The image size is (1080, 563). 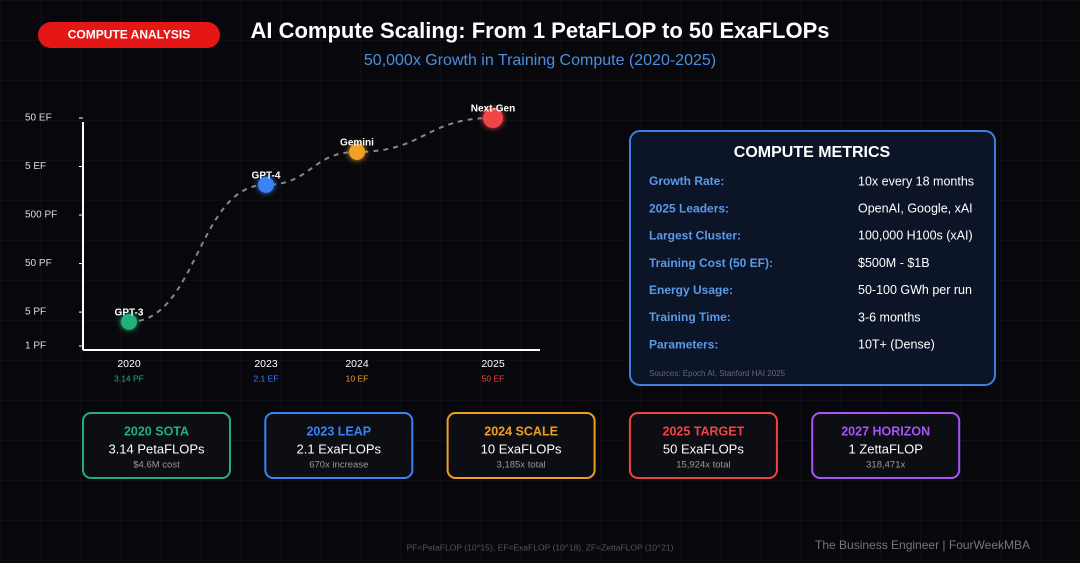 What do you see at coordinates (493, 364) in the screenshot?
I see `x-tick-label: 2025` at bounding box center [493, 364].